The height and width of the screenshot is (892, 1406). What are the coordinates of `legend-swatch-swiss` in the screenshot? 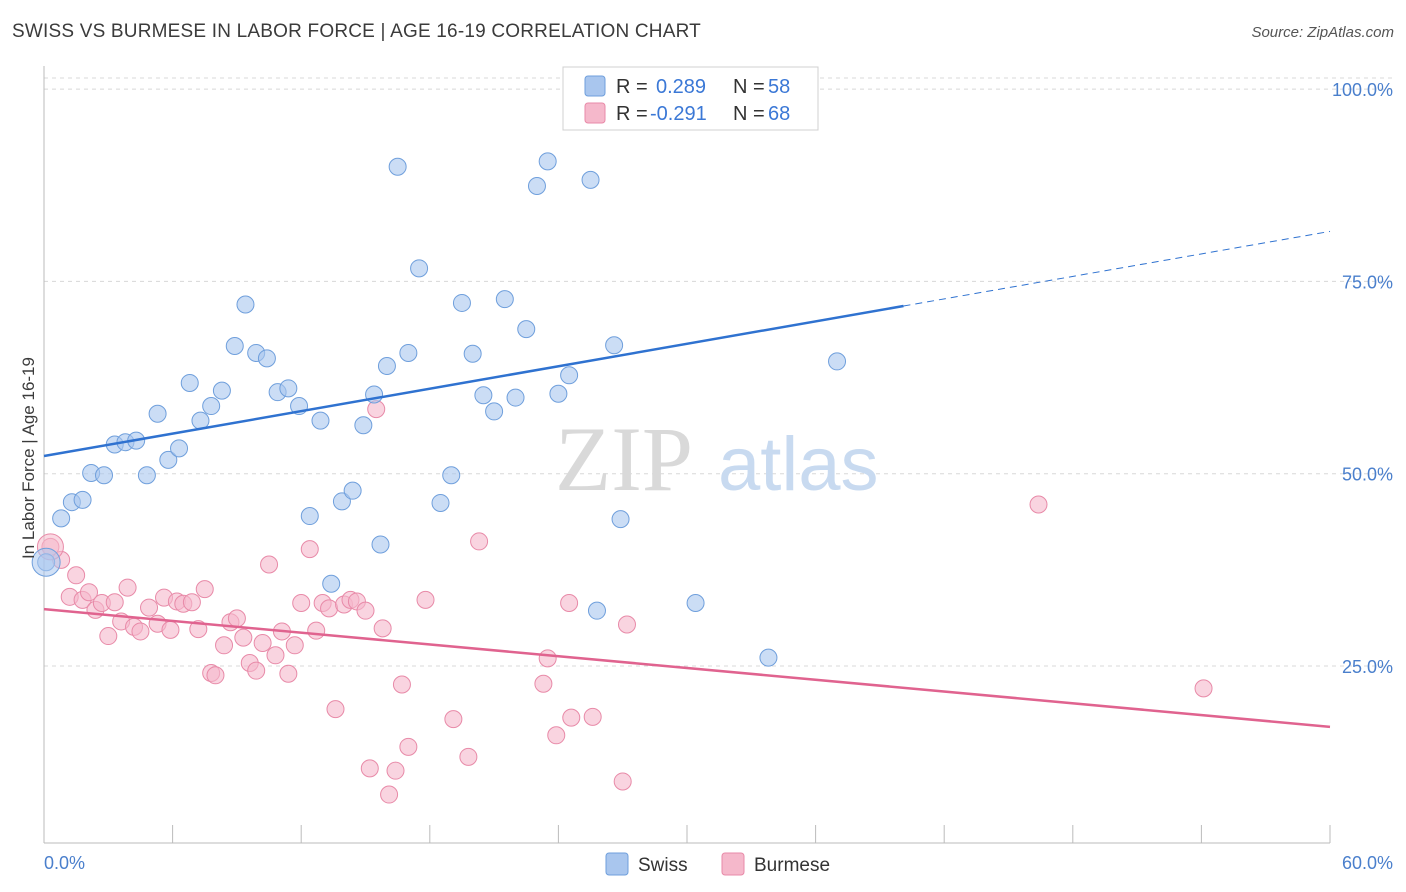 It's located at (595, 86).